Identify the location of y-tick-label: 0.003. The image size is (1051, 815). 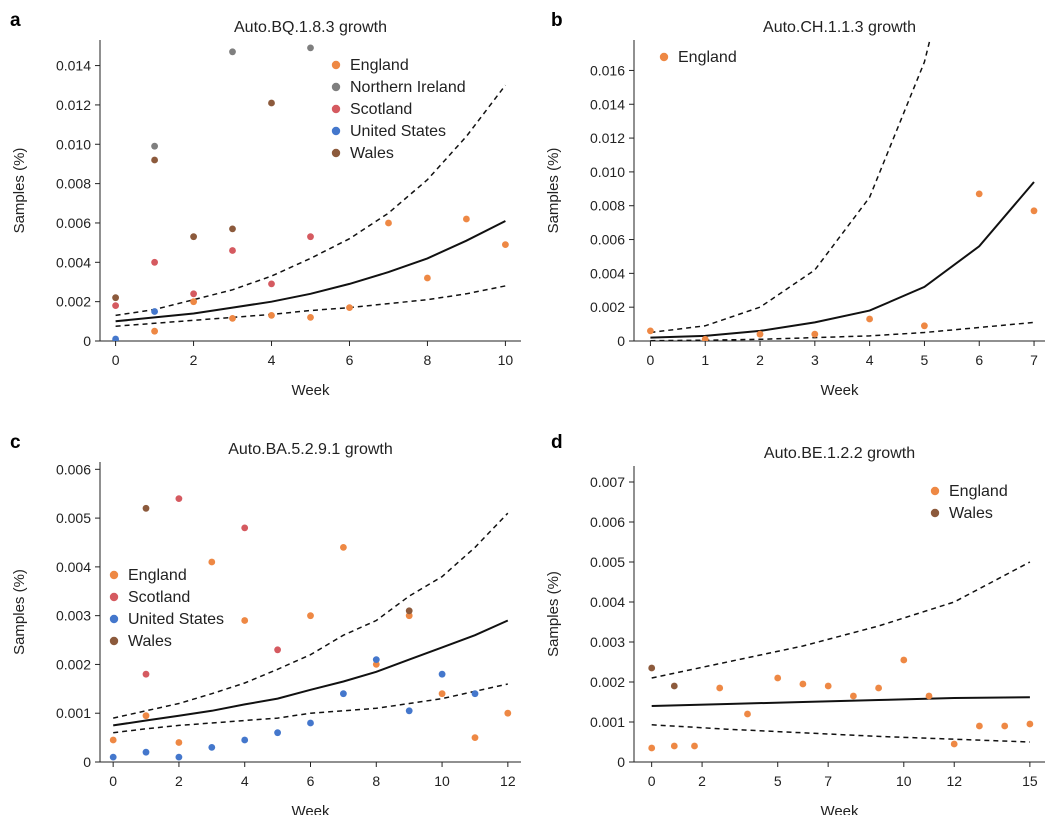
(73, 616).